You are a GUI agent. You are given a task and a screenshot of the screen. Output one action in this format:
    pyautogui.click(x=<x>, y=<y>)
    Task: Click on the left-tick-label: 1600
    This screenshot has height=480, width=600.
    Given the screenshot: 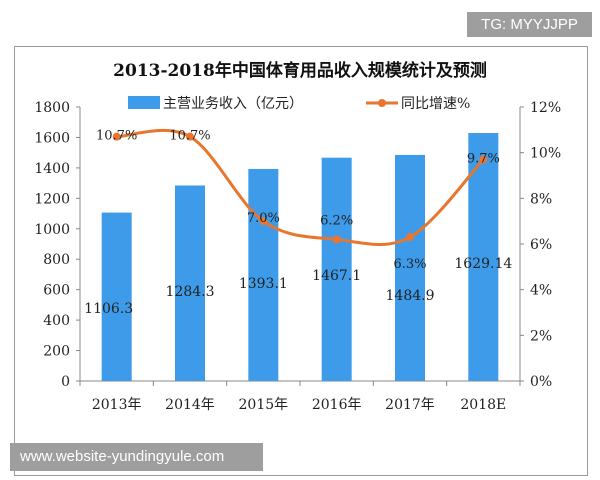 What is the action you would take?
    pyautogui.click(x=52, y=138)
    